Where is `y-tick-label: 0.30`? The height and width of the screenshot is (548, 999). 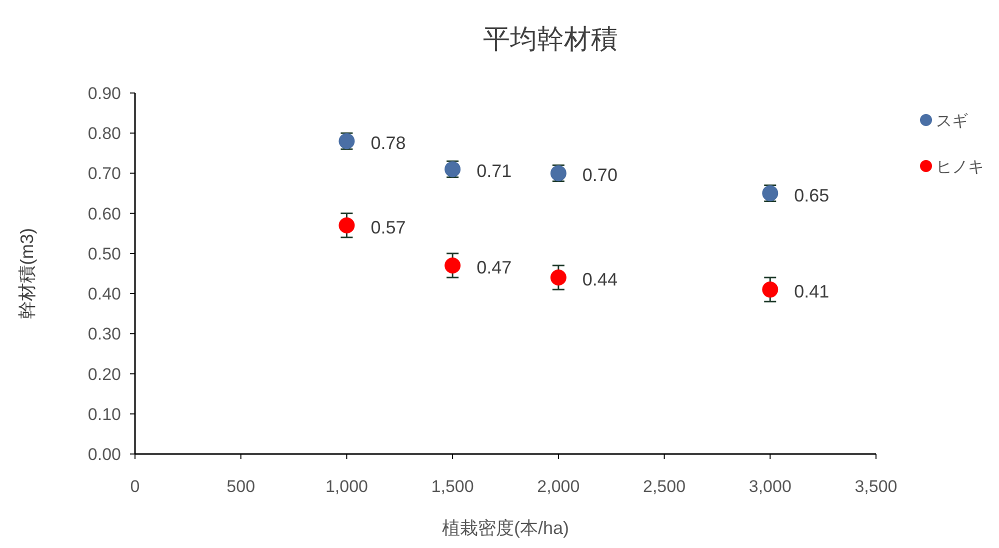 y-tick-label: 0.30 is located at coordinates (104, 334).